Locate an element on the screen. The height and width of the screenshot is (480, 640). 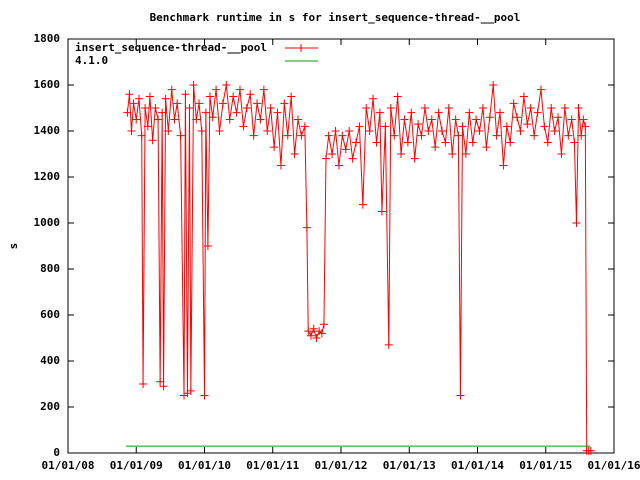
y-tick-label: 600 is located at coordinates (50, 314).